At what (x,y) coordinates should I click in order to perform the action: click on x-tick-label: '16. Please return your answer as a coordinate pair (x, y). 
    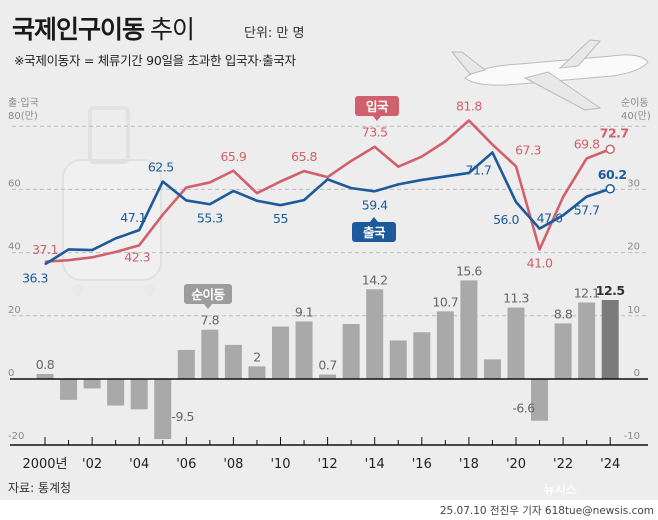
    Looking at the image, I should click on (422, 464).